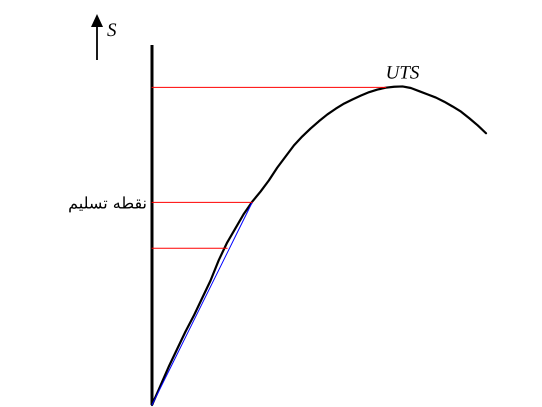  Describe the element at coordinates (112, 30) in the screenshot. I see `y-axis-title: S` at that location.